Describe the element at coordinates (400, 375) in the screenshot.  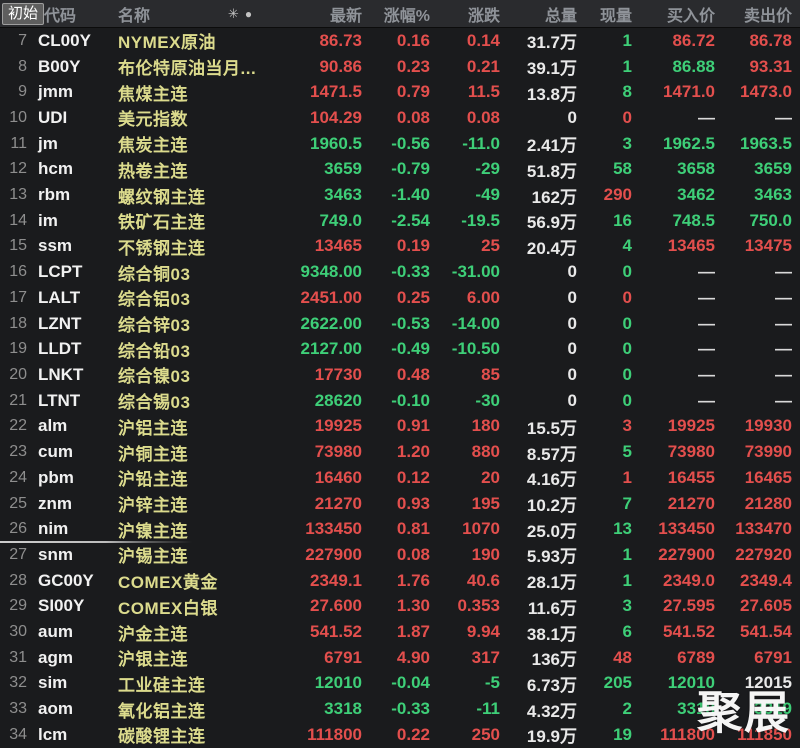
I see `table-row: 20 LNKT 综合镍03 17730 0.48 85 0 0 — —` at that location.